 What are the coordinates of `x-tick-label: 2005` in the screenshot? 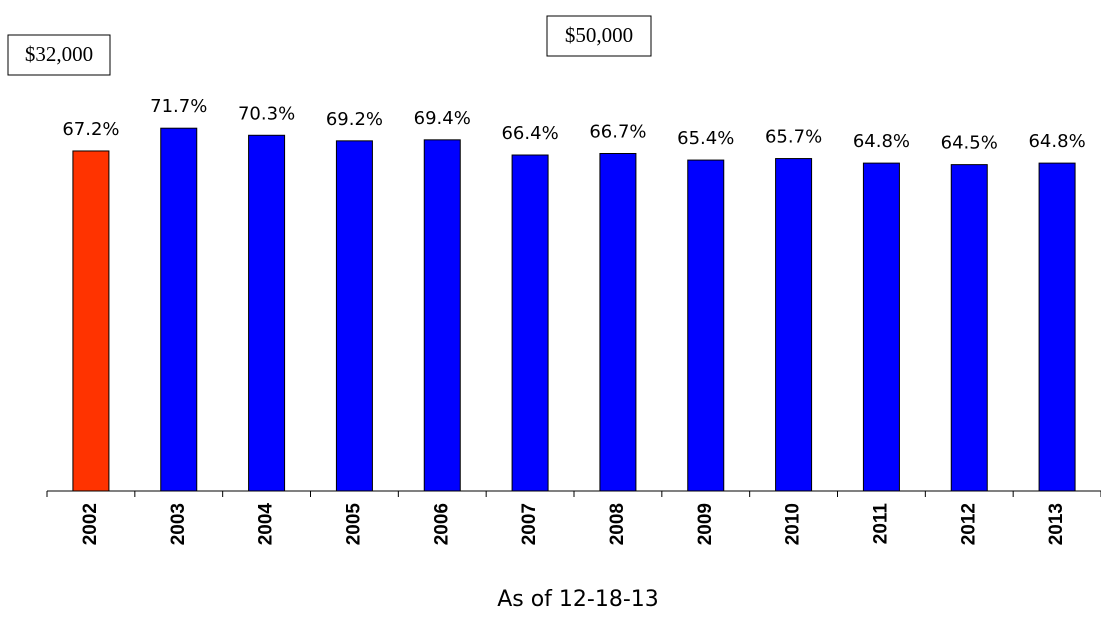 It's located at (353, 524).